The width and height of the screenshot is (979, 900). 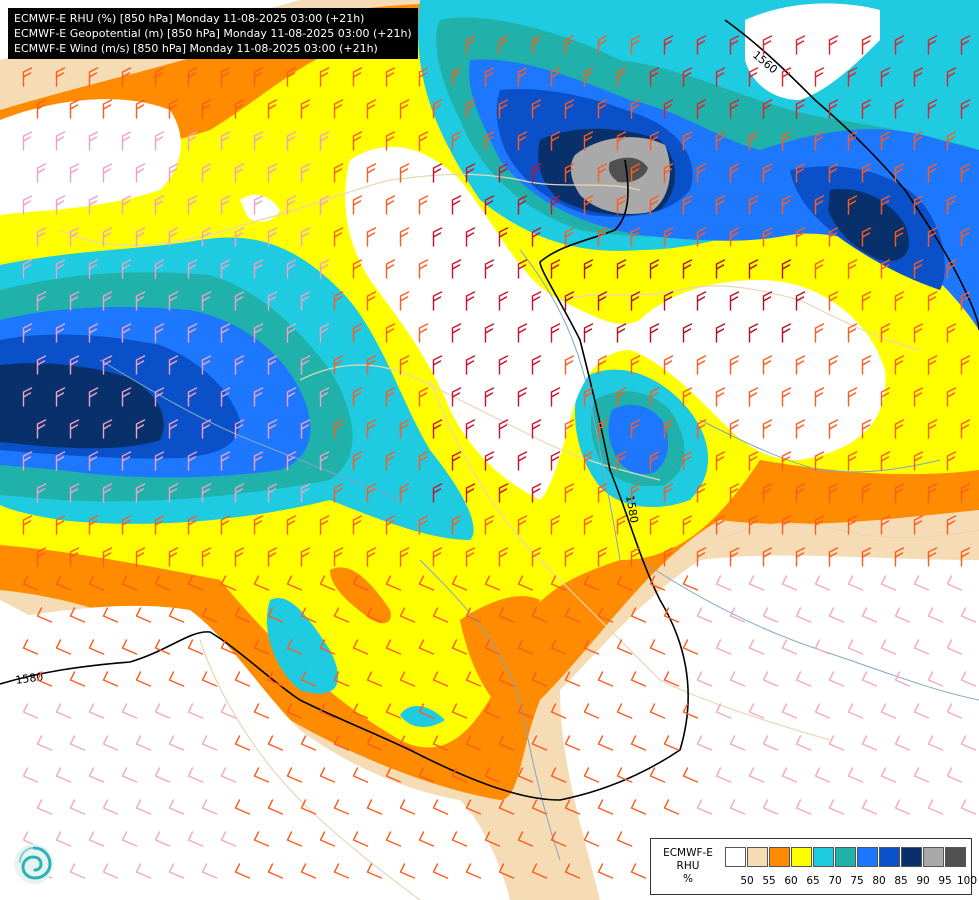 What do you see at coordinates (632, 509) in the screenshot?
I see `contour-label-1580-center: 1580` at bounding box center [632, 509].